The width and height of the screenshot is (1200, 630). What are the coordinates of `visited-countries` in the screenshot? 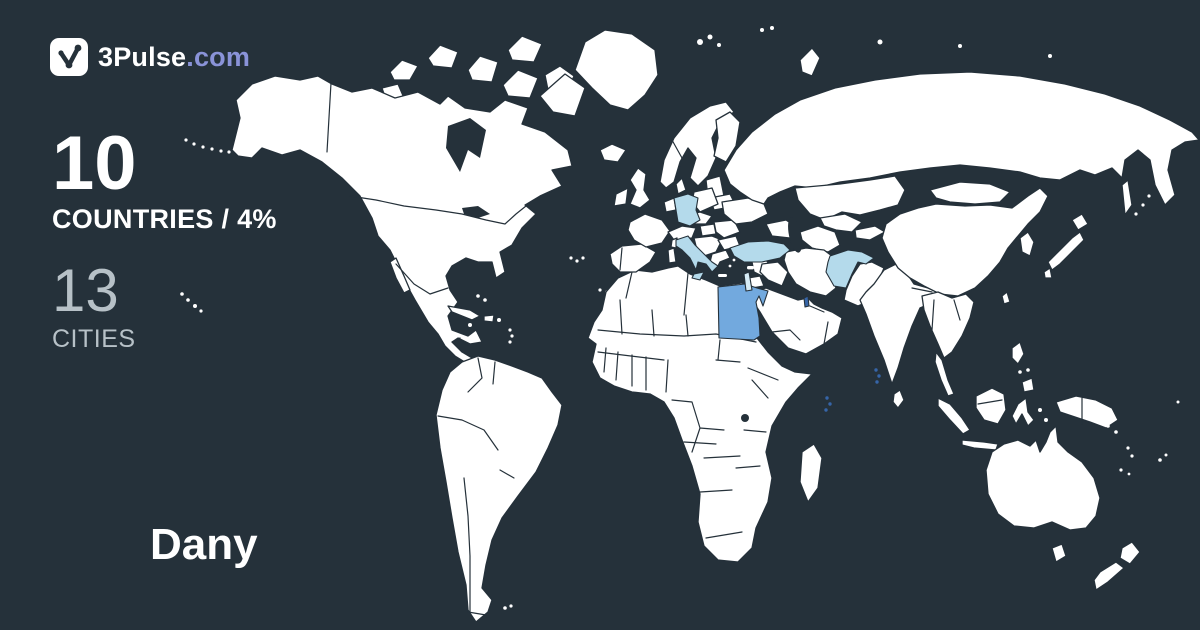 It's located at (777, 302).